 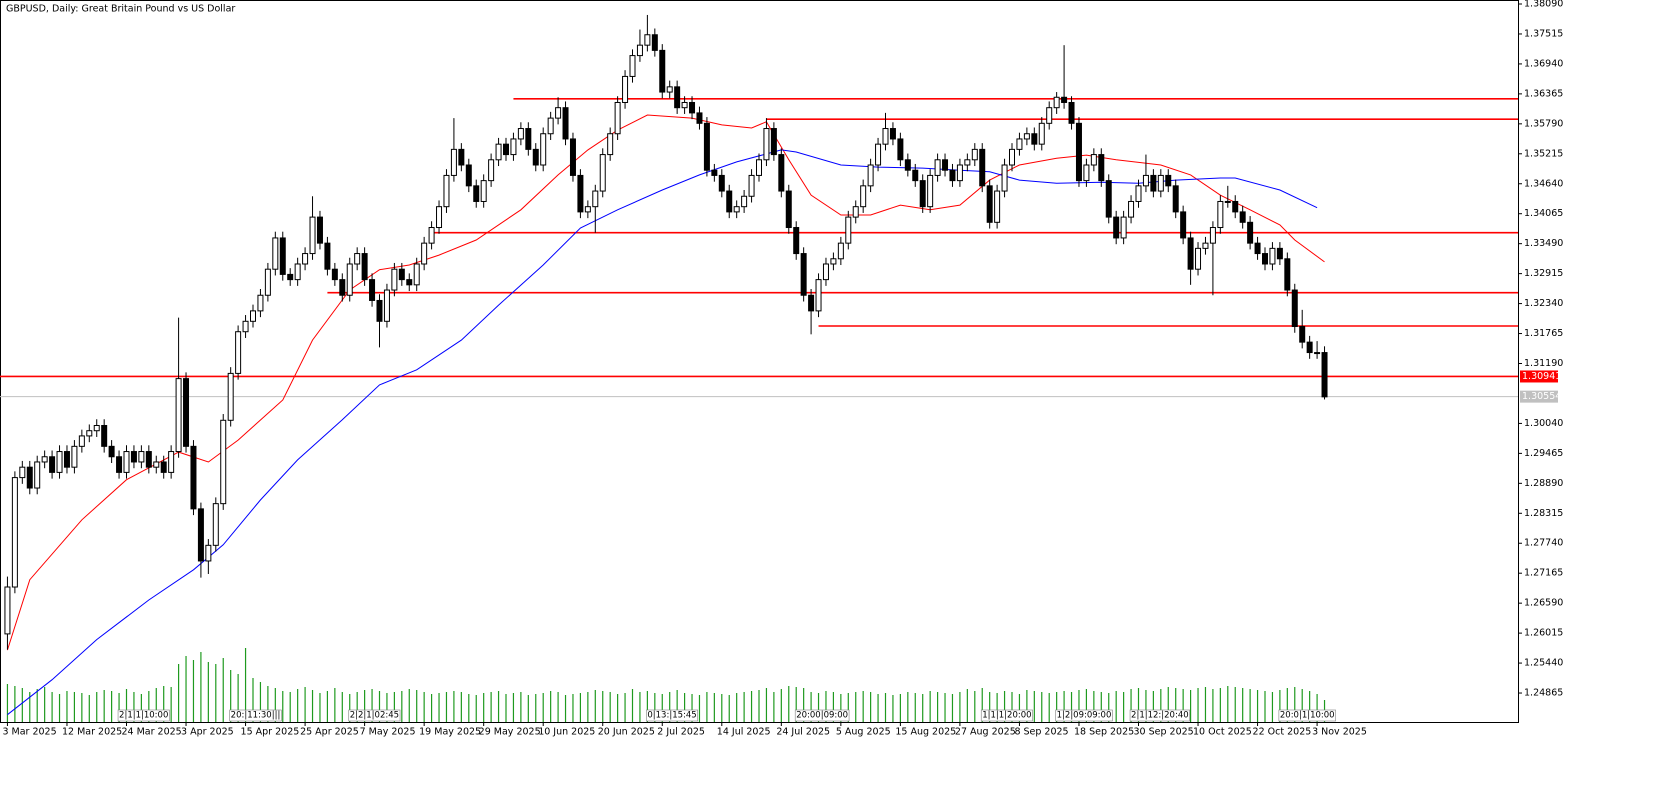 What do you see at coordinates (1543, 483) in the screenshot?
I see `y-tick-label: 1.28890` at bounding box center [1543, 483].